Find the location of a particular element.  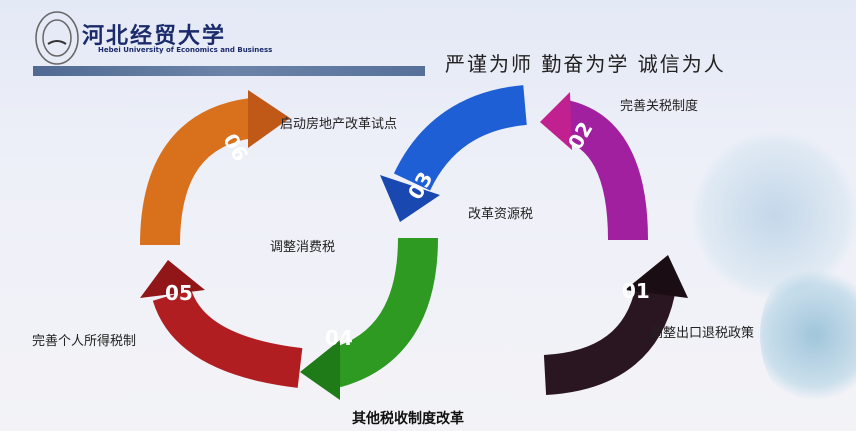

motto: 严谨为师 勤奋为学 诚信为人 is located at coordinates (585, 64).